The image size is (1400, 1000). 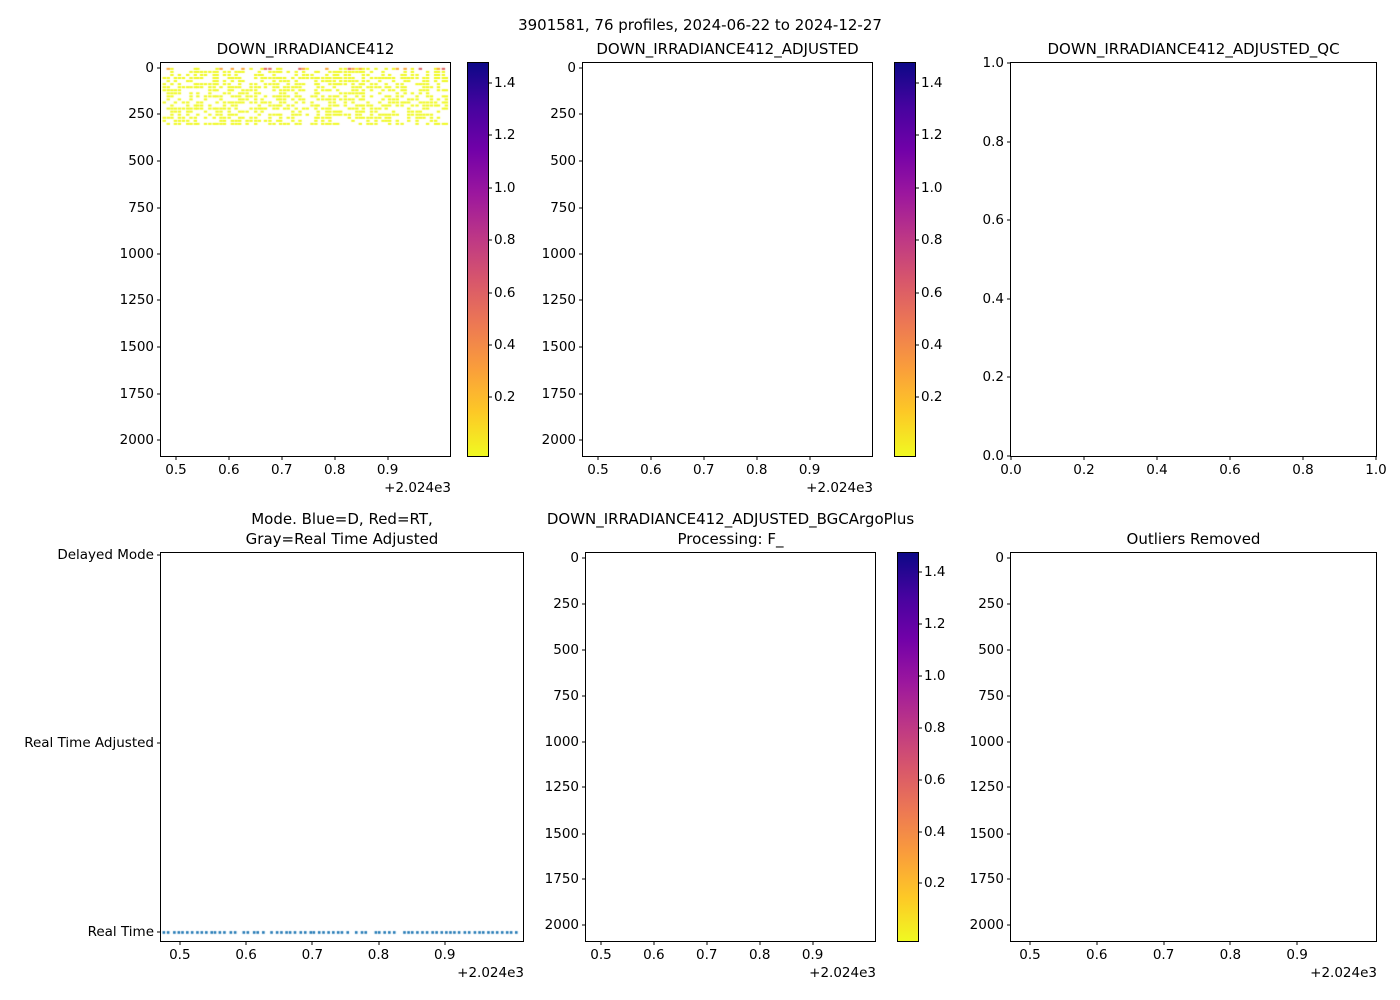 I want to click on y-tick-label: 0.0, so click(x=993, y=456).